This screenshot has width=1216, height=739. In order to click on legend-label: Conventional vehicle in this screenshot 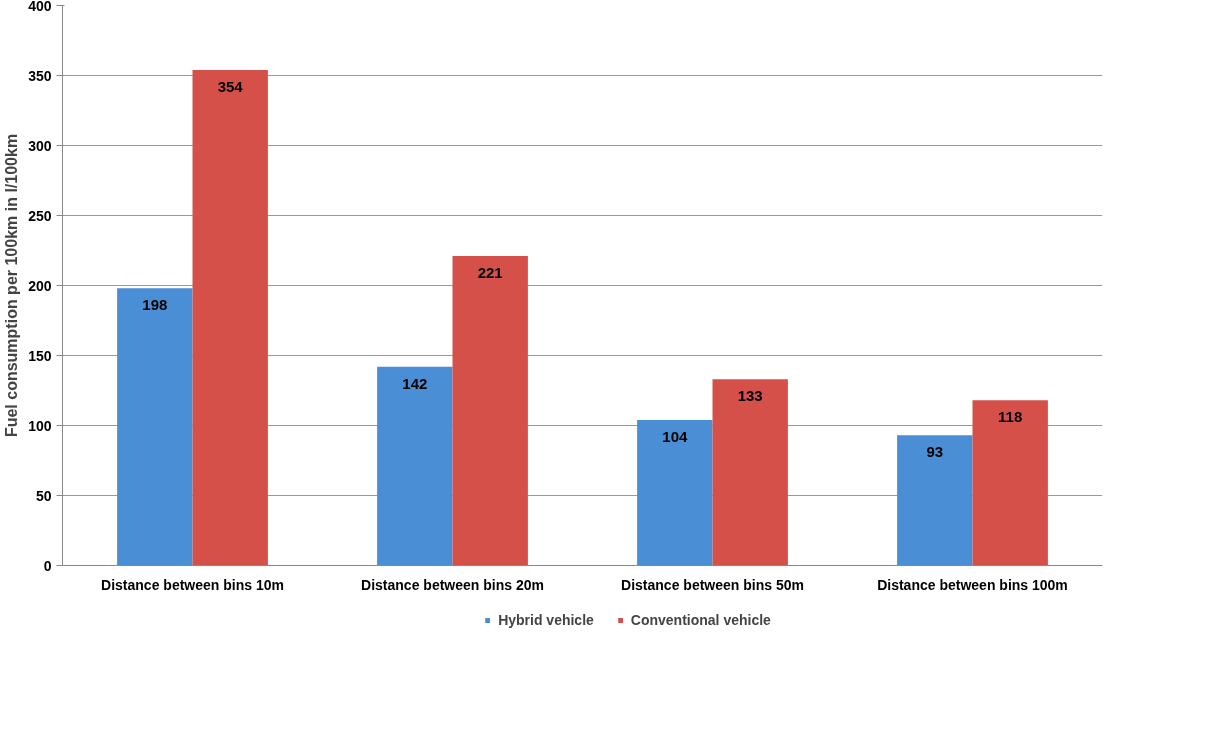, I will do `click(700, 620)`.